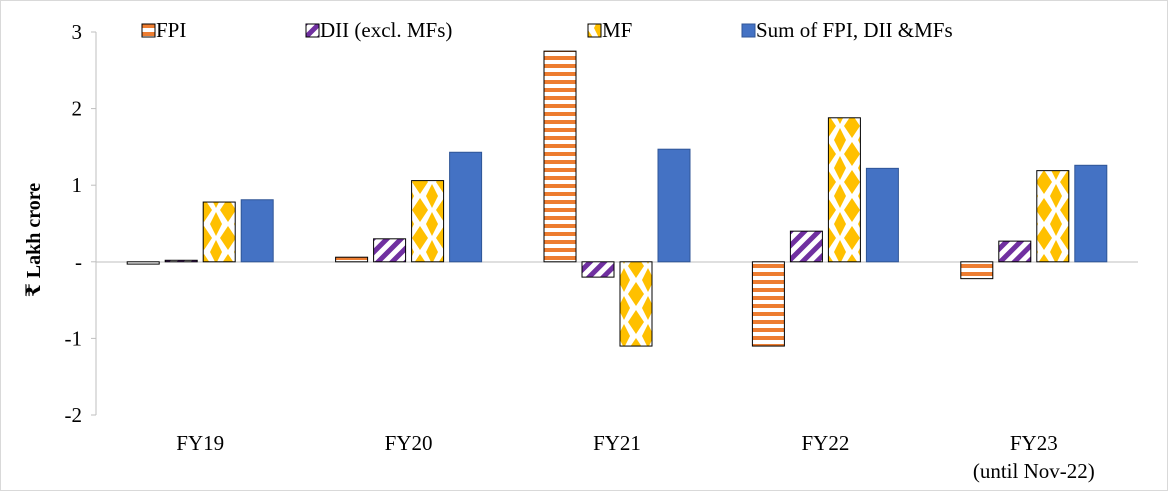 The width and height of the screenshot is (1168, 496). I want to click on x-tick-label: FY22, so click(825, 443).